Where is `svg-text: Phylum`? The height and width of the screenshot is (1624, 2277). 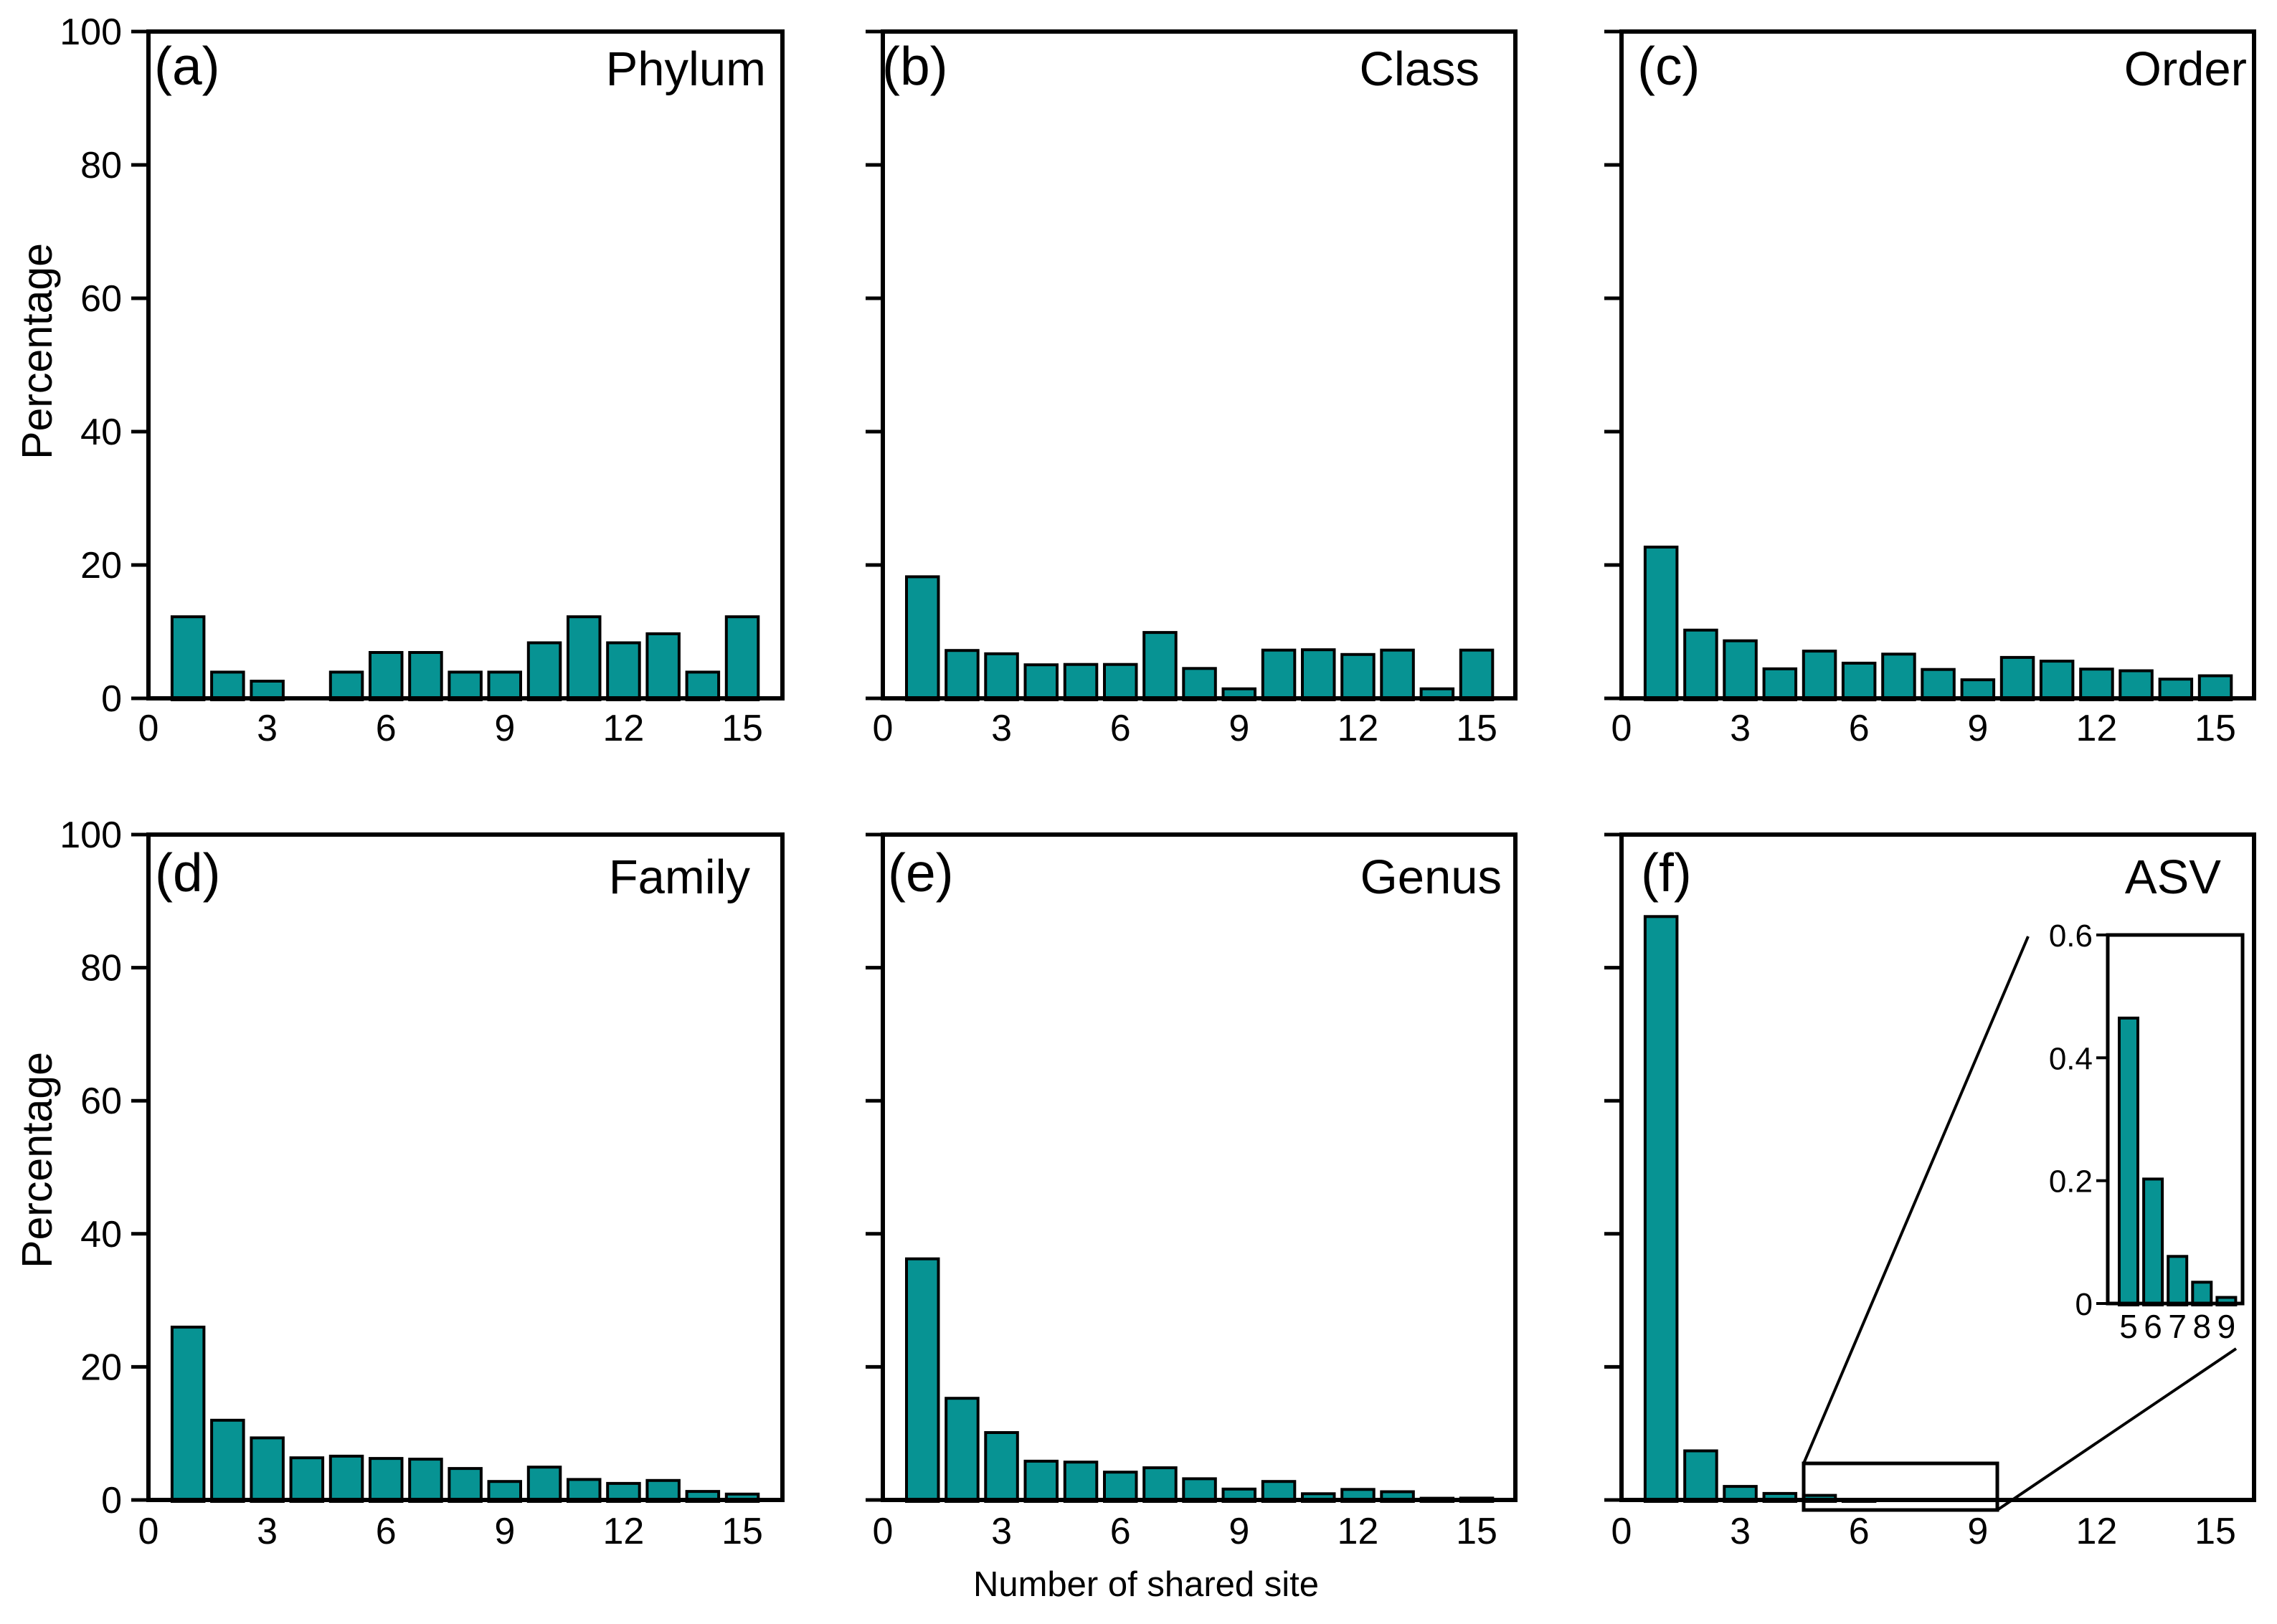 svg-text: Phylum is located at coordinates (686, 69).